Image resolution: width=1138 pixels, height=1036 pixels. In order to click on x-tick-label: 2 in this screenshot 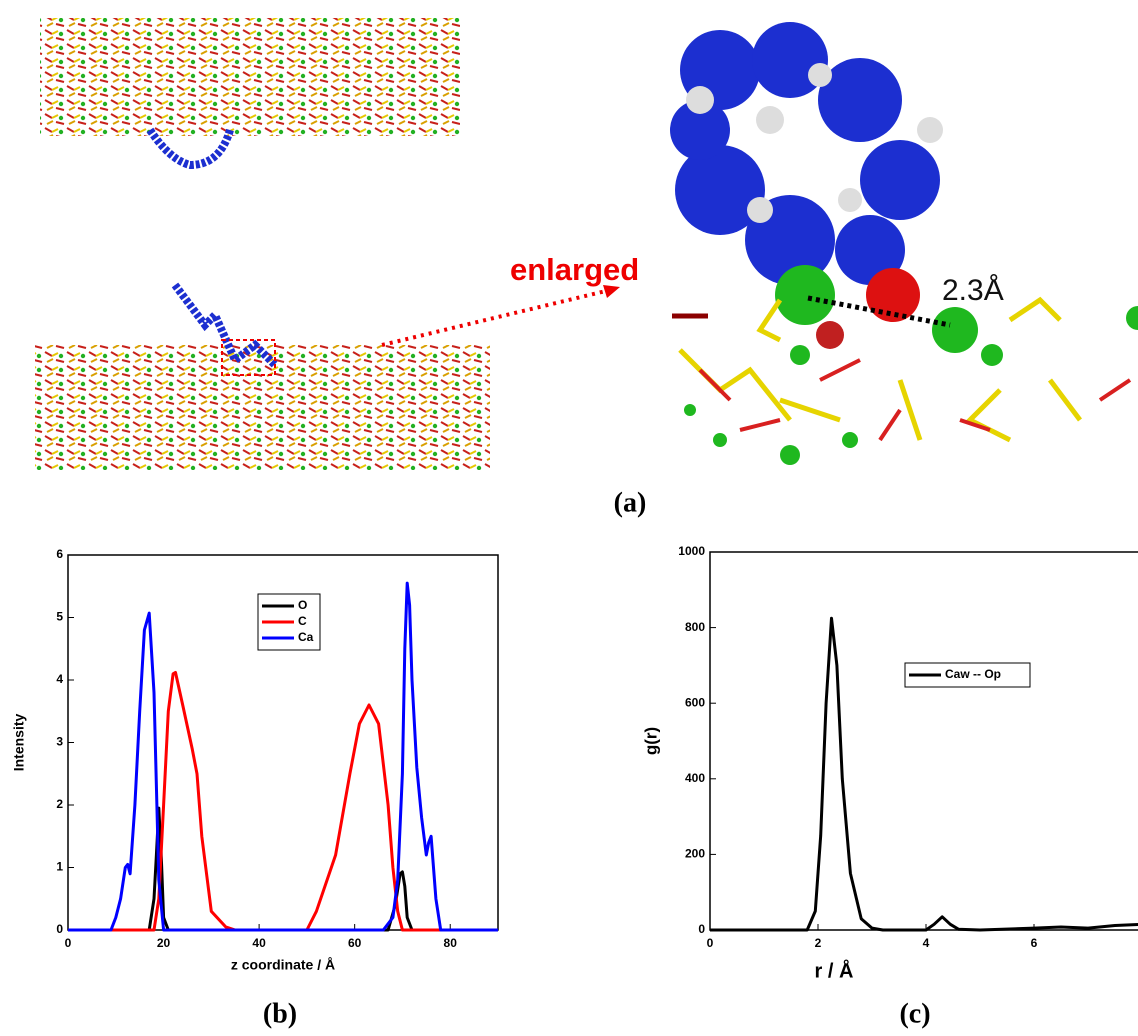, I will do `click(818, 943)`.